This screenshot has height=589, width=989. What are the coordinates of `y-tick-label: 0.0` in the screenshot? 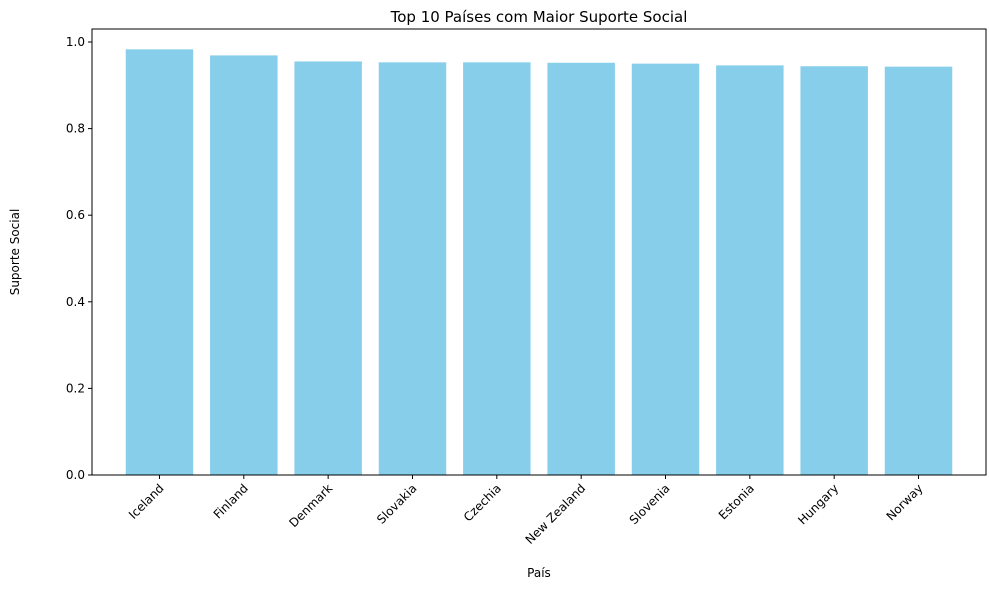 It's located at (75, 475).